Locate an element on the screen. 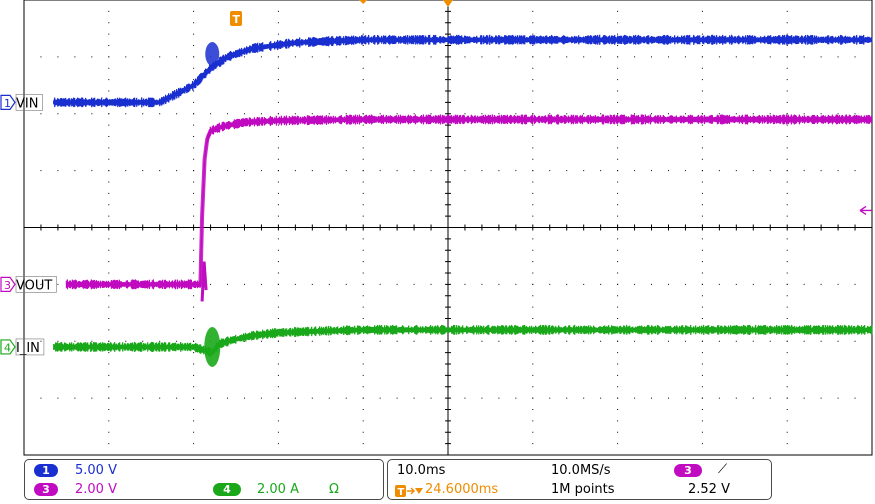 The image size is (875, 504). ch3-scale: 2.00 V is located at coordinates (96, 489).